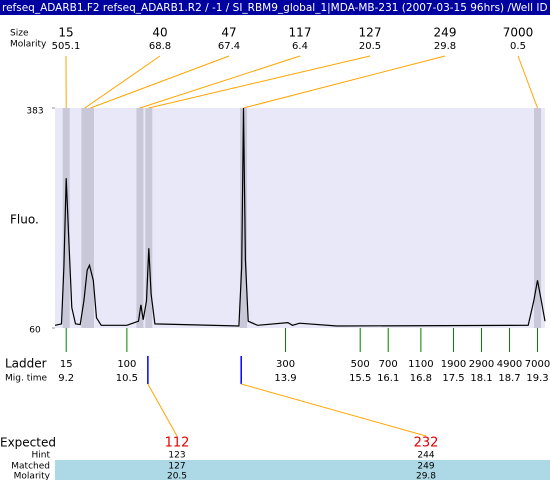 Image resolution: width=550 pixels, height=480 pixels. What do you see at coordinates (420, 364) in the screenshot?
I see `ladder-size: 1100` at bounding box center [420, 364].